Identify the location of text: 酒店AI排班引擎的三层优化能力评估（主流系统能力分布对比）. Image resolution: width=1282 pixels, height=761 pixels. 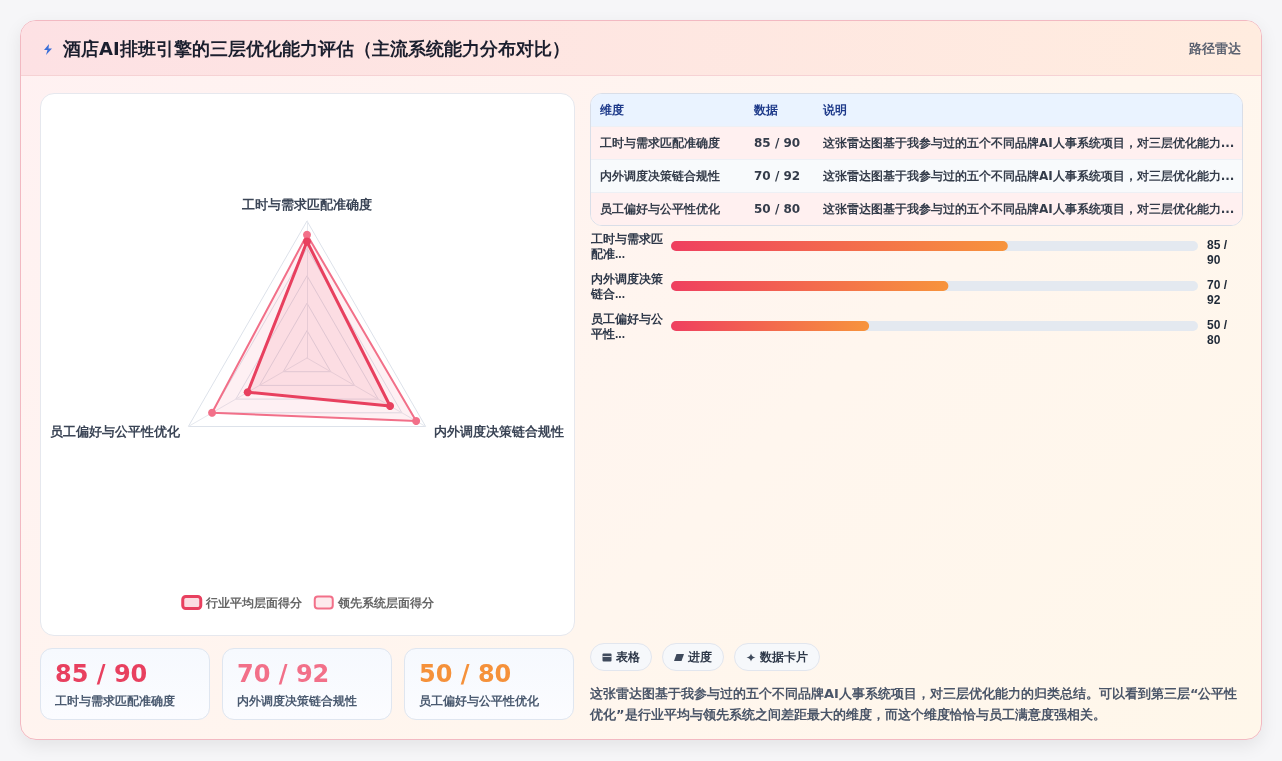
(316, 49).